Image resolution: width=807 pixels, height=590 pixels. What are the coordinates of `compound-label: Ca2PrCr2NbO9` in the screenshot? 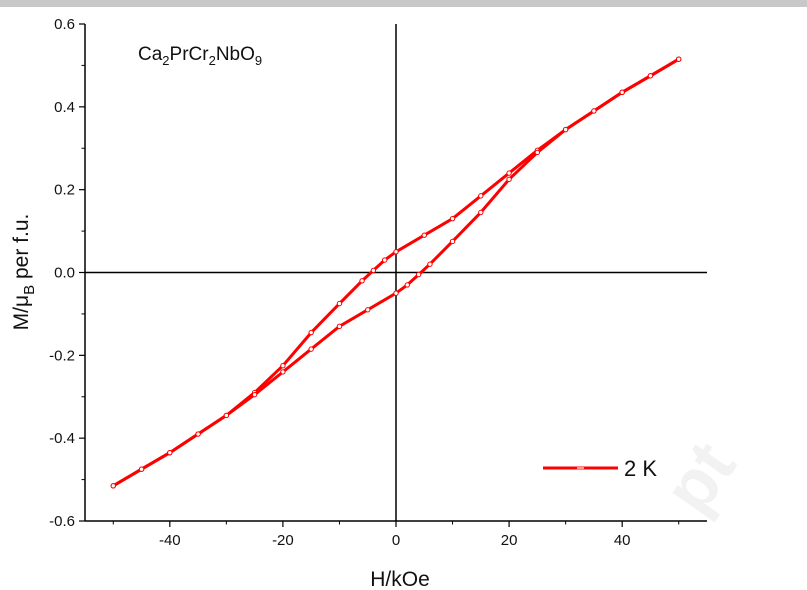 It's located at (200, 56).